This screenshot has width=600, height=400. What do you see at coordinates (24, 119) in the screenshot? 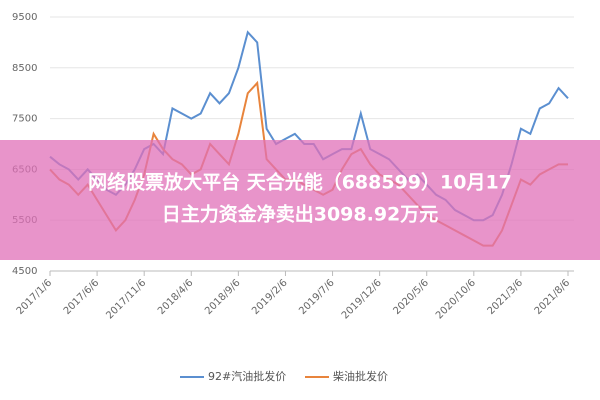
I see `y-tick-label: 7500` at bounding box center [24, 119].